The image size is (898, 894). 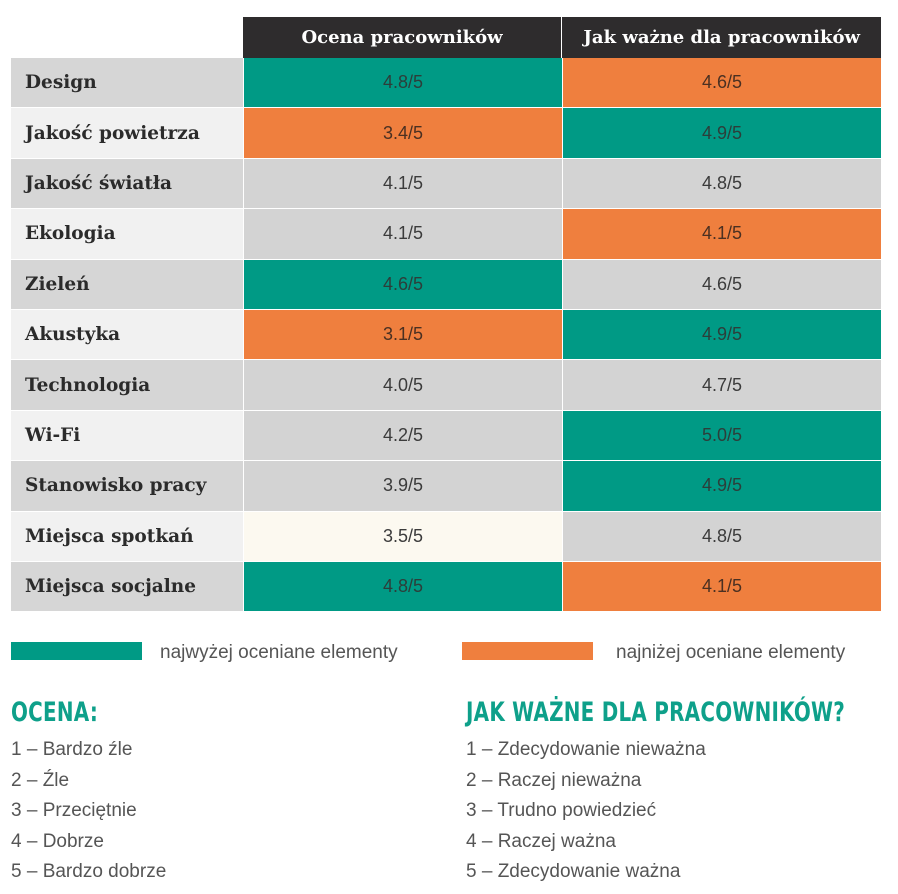 I want to click on legend-swatch-low, so click(x=527, y=651).